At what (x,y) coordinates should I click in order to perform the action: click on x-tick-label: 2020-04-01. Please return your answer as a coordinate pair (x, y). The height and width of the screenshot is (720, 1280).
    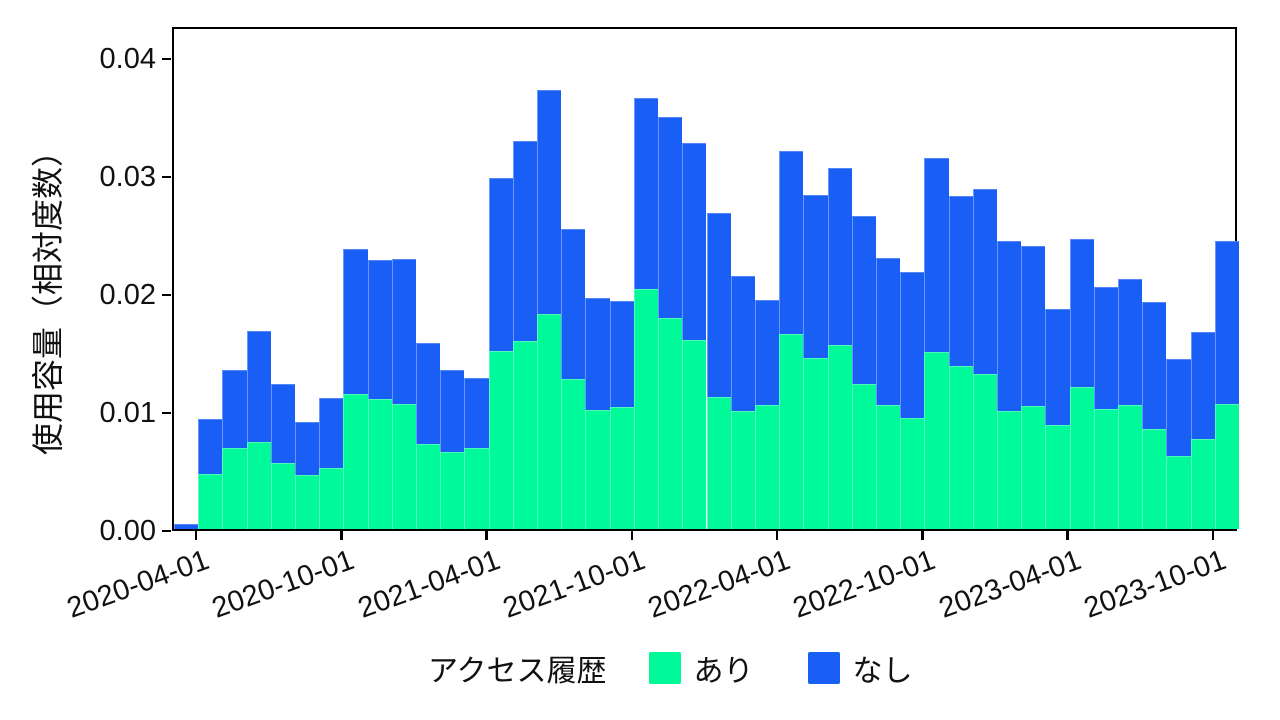
    Looking at the image, I should click on (138, 584).